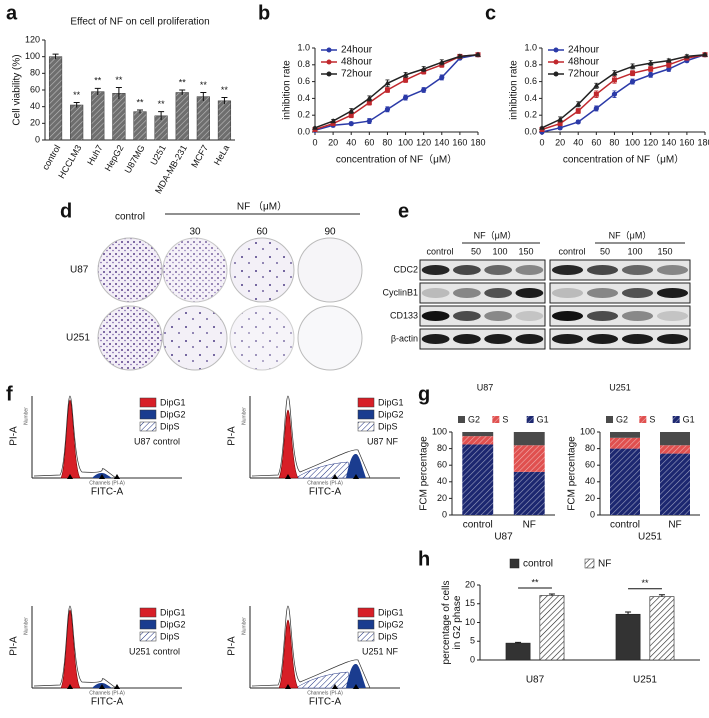 This screenshot has height=718, width=709. What do you see at coordinates (262, 338) in the screenshot?
I see `plate` at bounding box center [262, 338].